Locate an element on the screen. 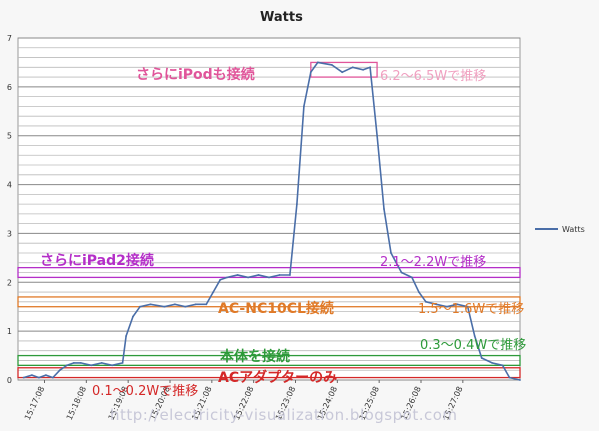 Image resolution: width=599 pixels, height=431 pixels. annotation-body-box is located at coordinates (269, 360).